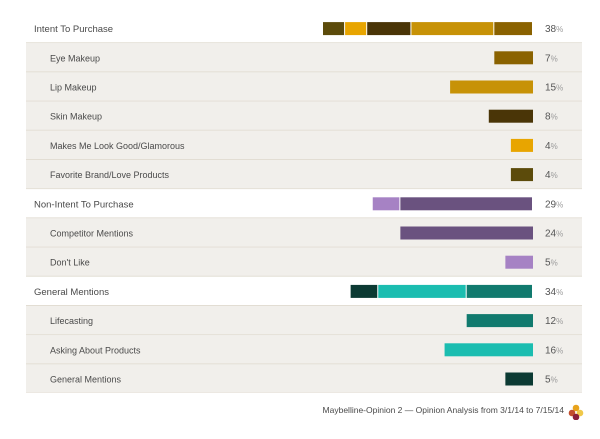 The width and height of the screenshot is (600, 439). What do you see at coordinates (70, 263) in the screenshot?
I see `category-label: Don't Like` at bounding box center [70, 263].